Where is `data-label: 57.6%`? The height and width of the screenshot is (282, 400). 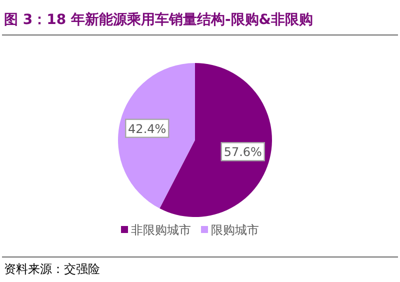 data-label: 57.6% is located at coordinates (243, 152).